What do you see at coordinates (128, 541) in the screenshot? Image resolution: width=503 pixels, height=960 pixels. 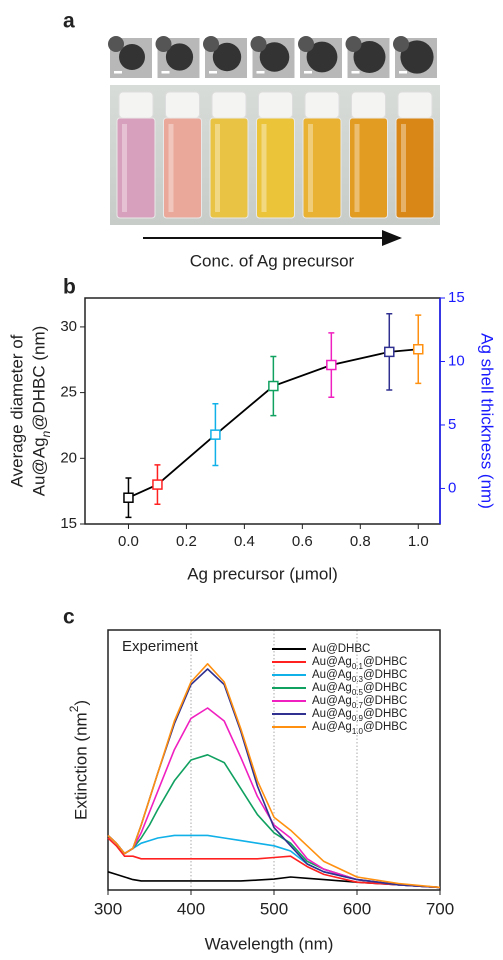 I see `x-tick-label: 0.0` at bounding box center [128, 541].